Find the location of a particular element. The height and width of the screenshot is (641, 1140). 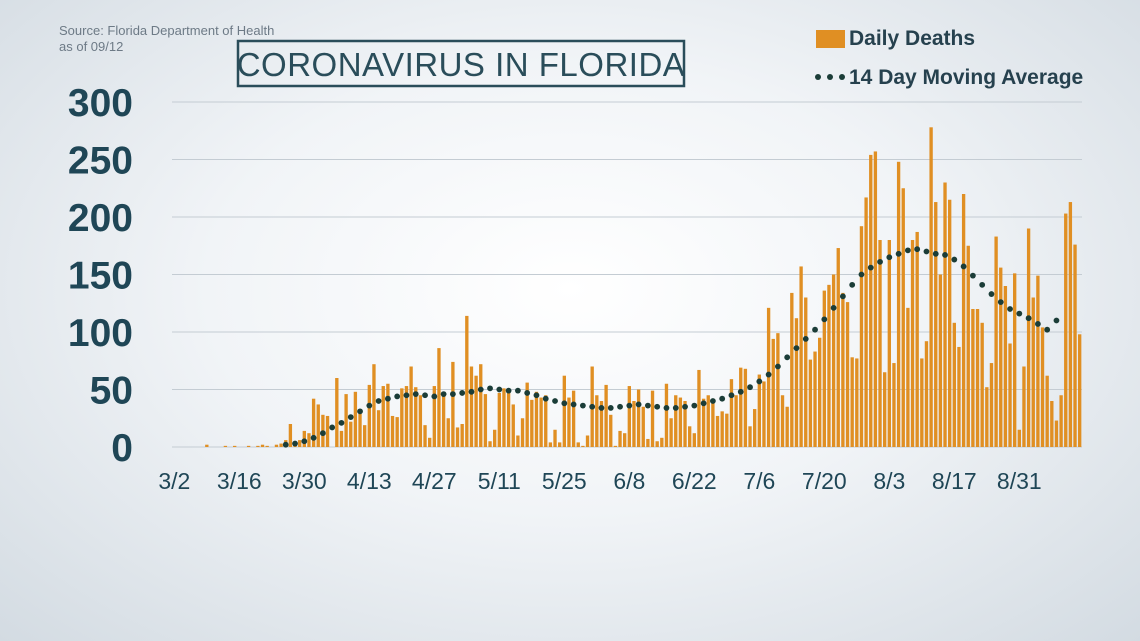

legend-moving-average: 14 Day Moving Average is located at coordinates (966, 77).